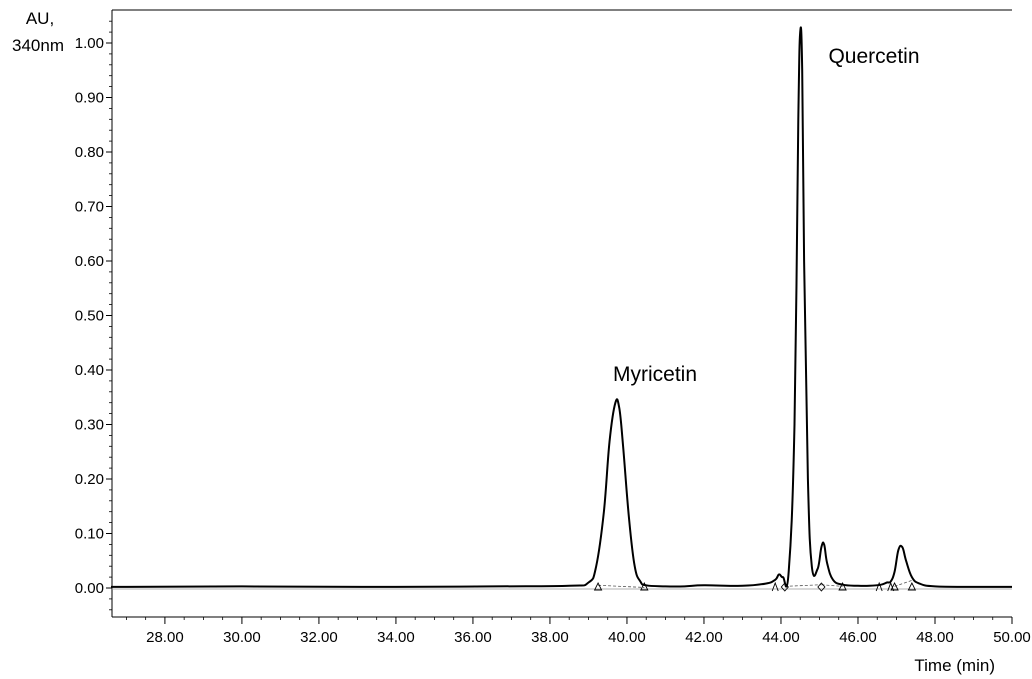  What do you see at coordinates (89, 534) in the screenshot?
I see `y-tick-label: 0.10` at bounding box center [89, 534].